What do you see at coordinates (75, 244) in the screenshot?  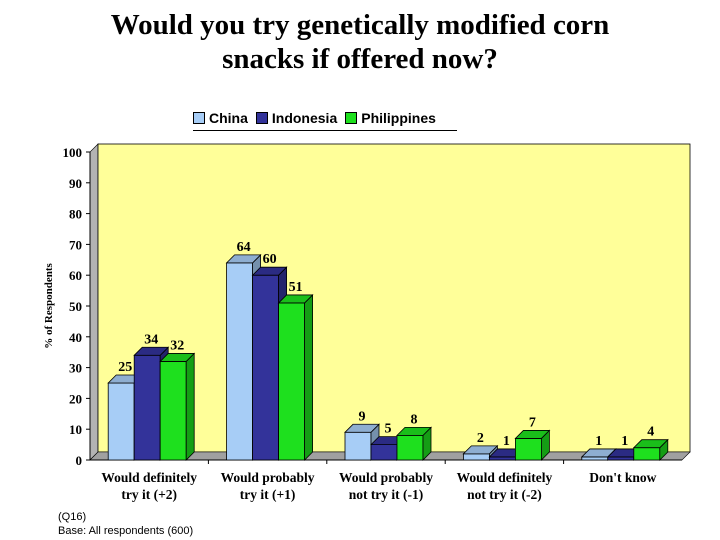 I see `y-tick-label: 70` at bounding box center [75, 244].